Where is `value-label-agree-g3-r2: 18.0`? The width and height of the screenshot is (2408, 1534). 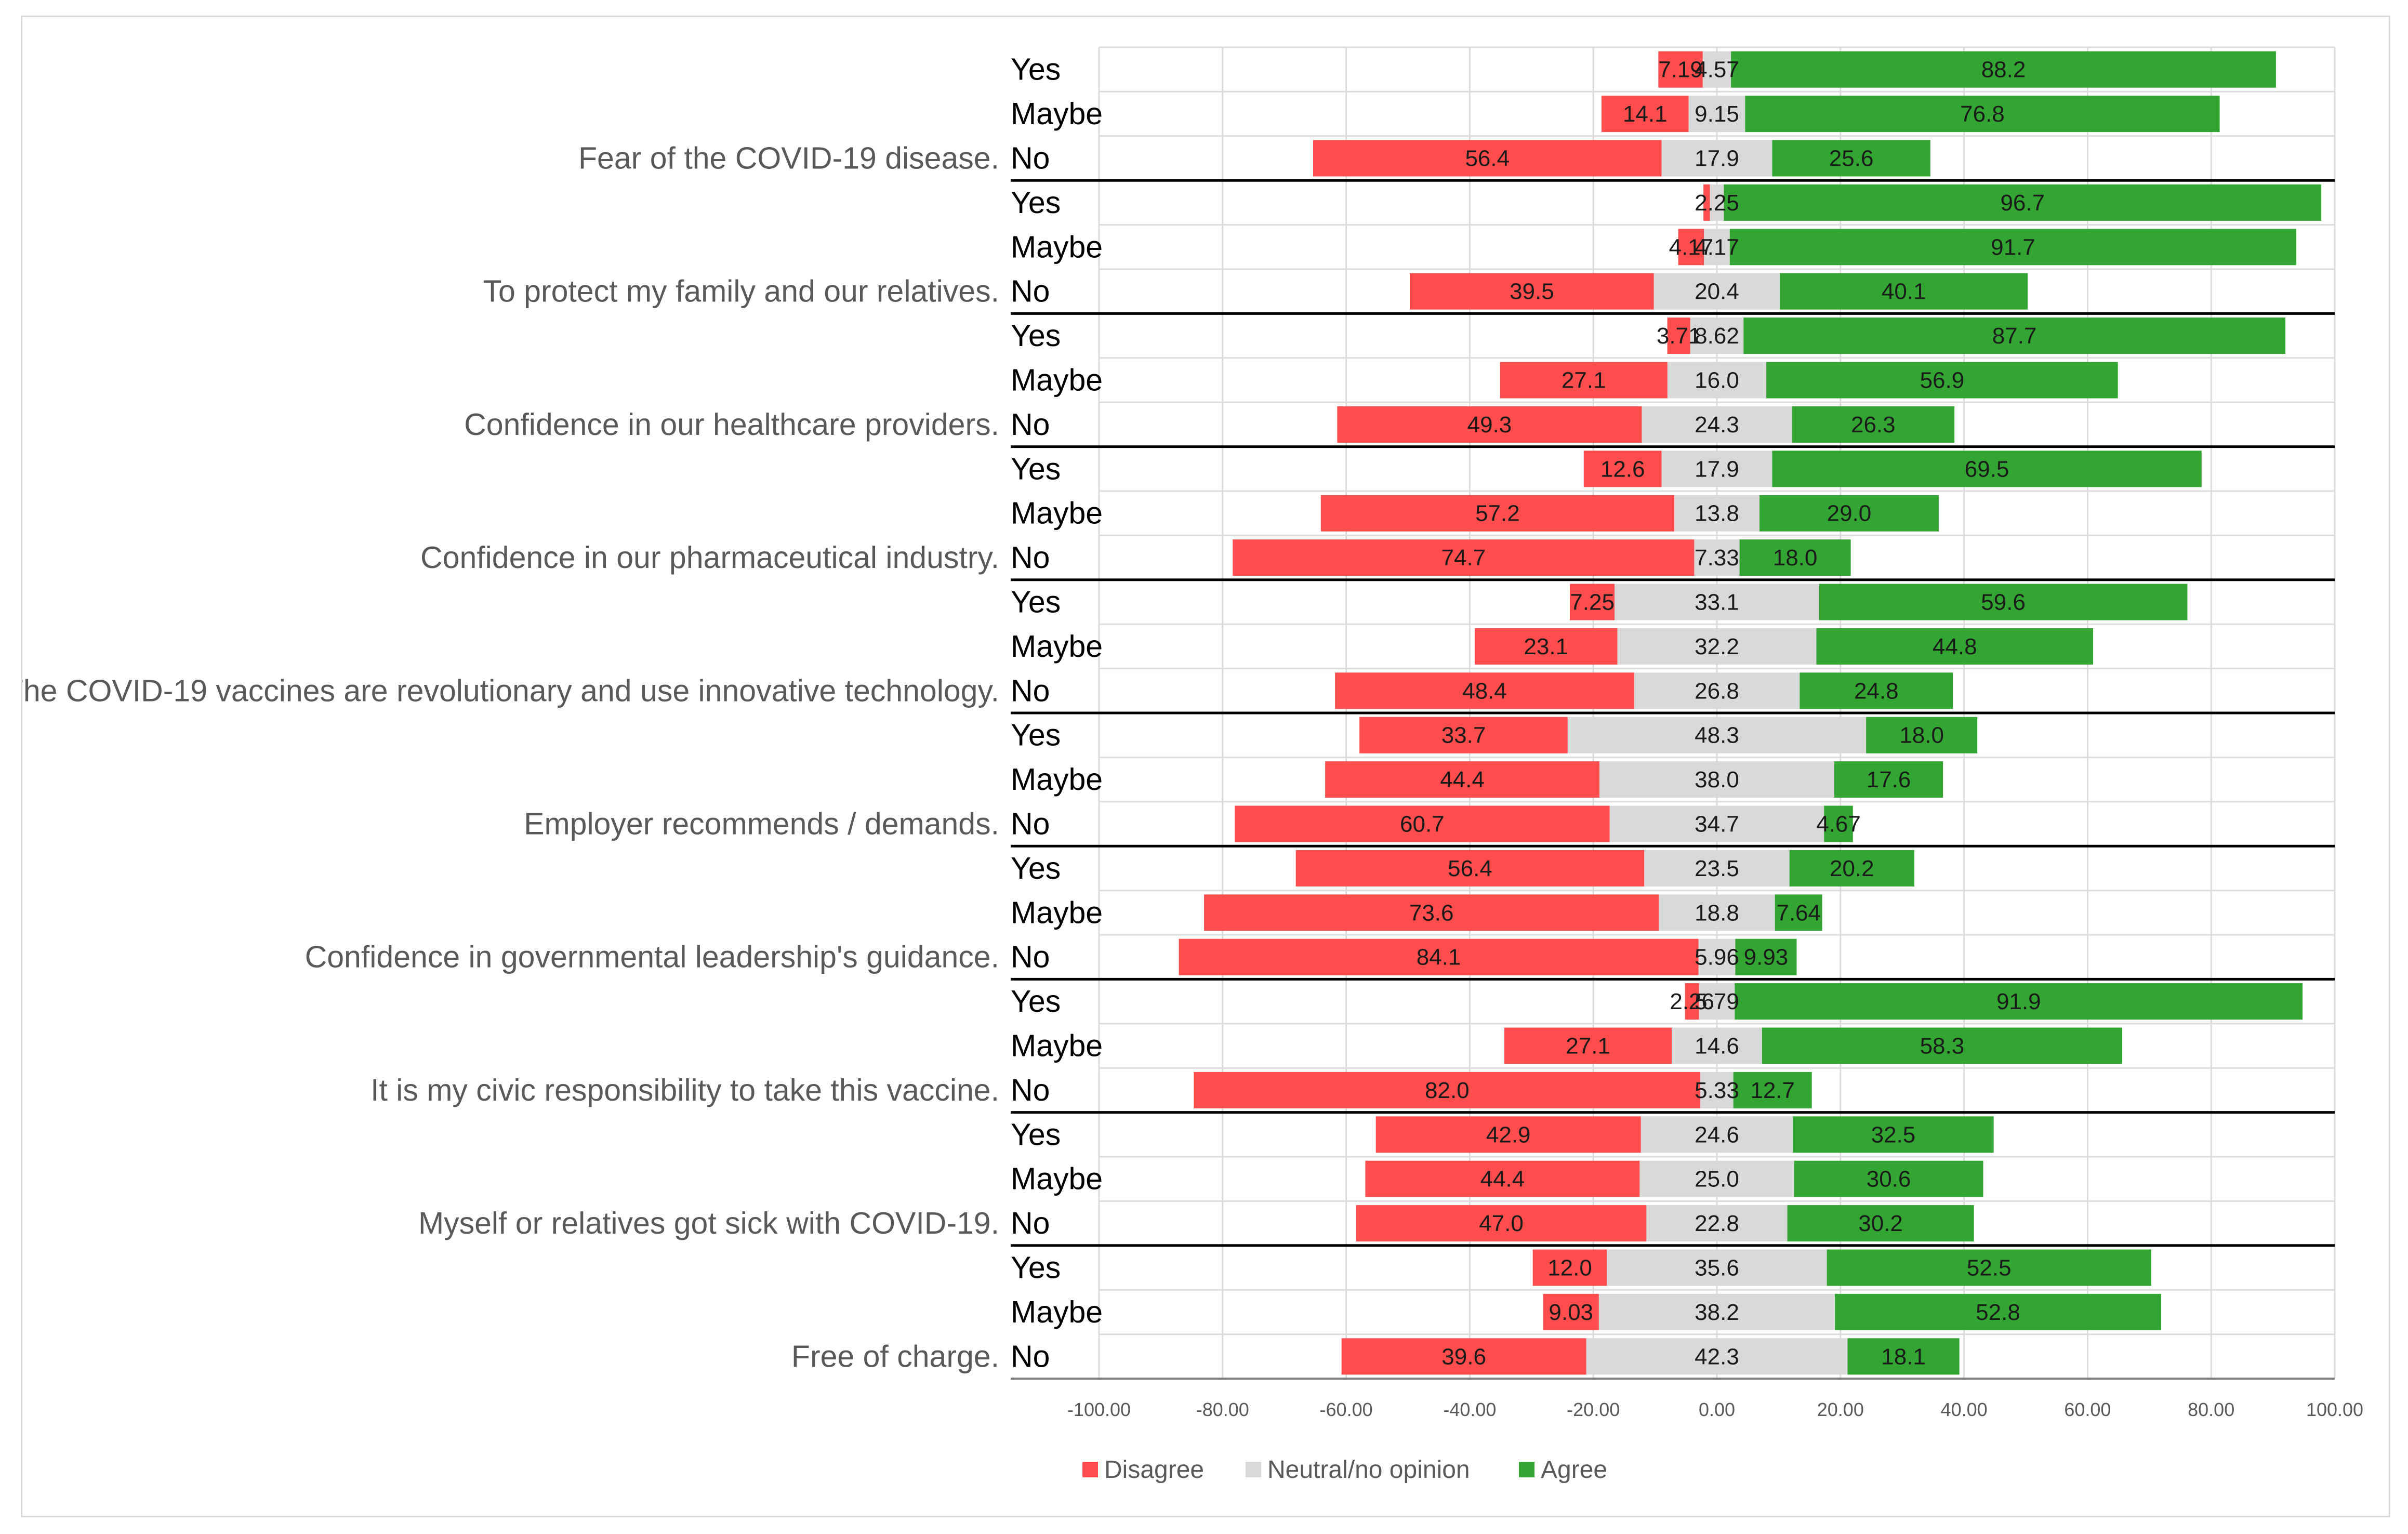 value-label-agree-g3-r2: 18.0 is located at coordinates (1796, 558).